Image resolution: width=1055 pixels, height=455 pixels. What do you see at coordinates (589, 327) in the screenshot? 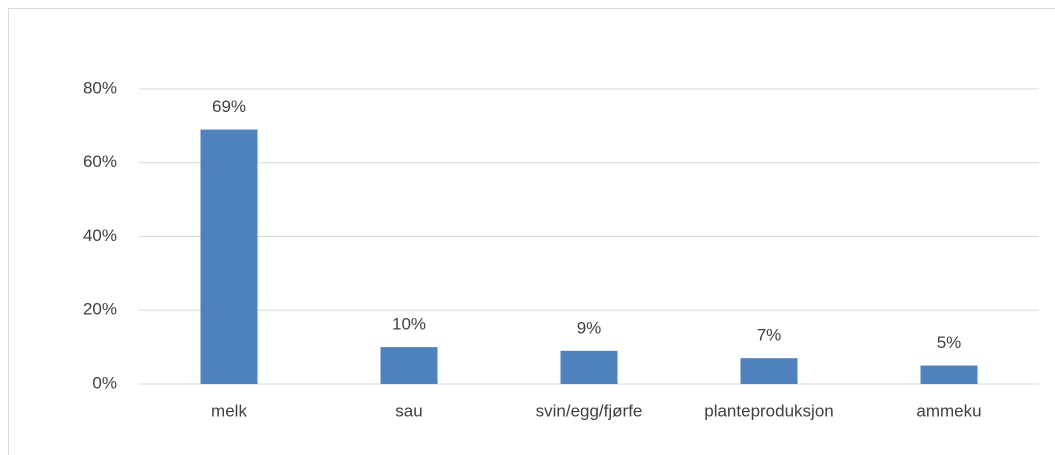
I see `data-label: 9%` at bounding box center [589, 327].